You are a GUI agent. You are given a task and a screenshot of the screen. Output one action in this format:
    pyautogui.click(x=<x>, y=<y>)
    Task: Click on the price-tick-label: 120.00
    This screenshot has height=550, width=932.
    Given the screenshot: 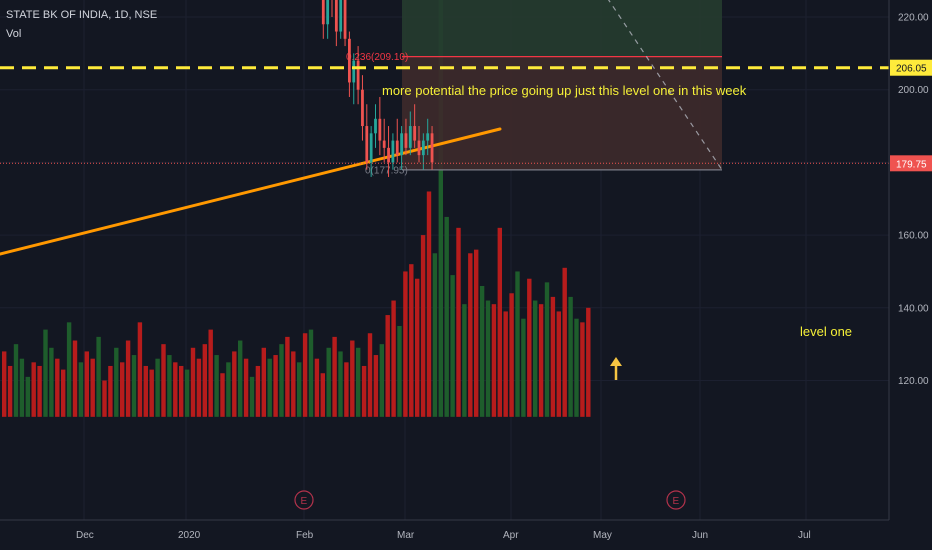 What is the action you would take?
    pyautogui.click(x=913, y=381)
    